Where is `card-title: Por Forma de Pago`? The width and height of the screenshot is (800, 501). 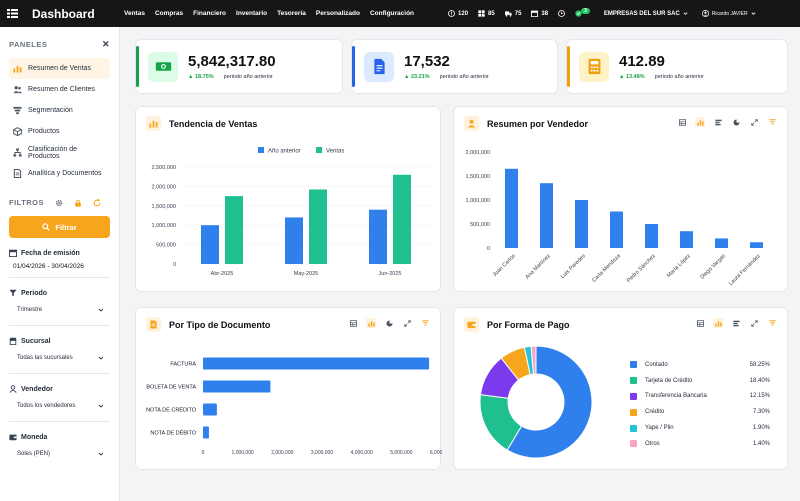 card-title: Por Forma de Pago is located at coordinates (517, 324).